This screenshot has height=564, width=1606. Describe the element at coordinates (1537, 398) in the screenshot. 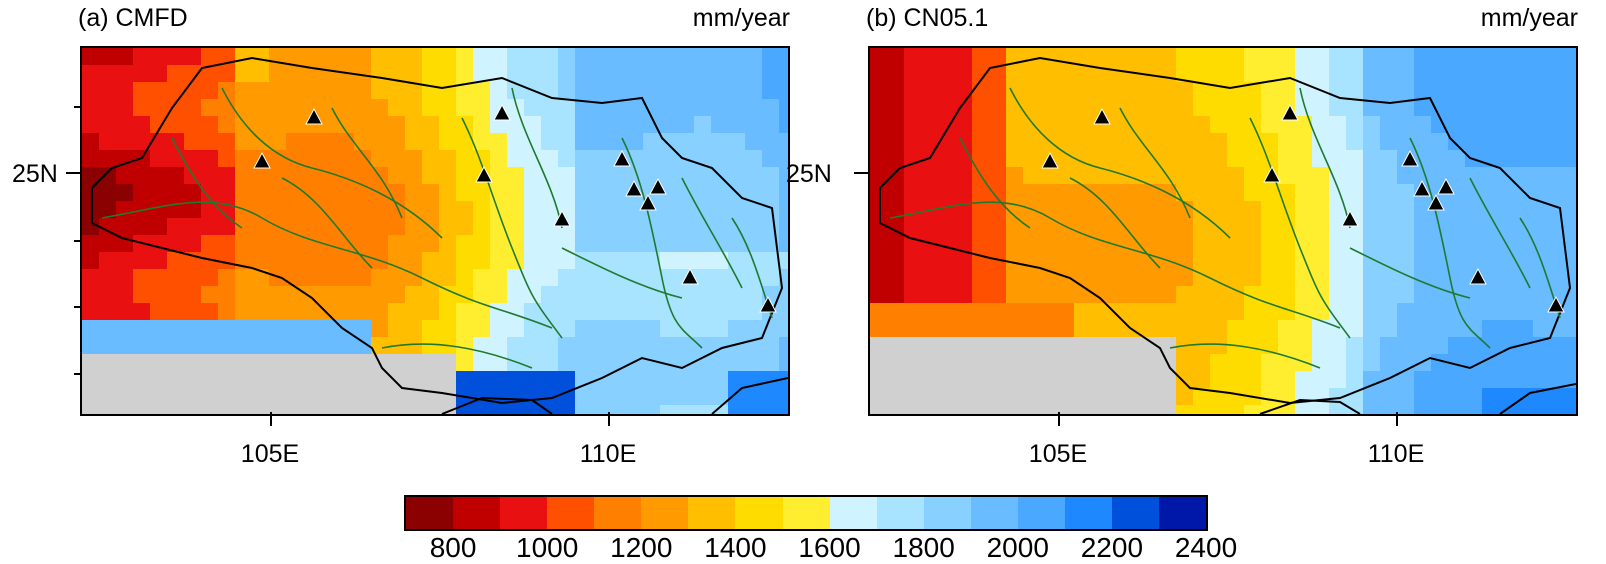

I see `coastline` at that location.